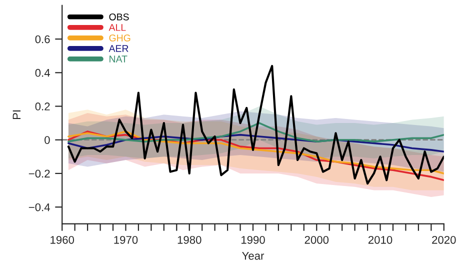 The image size is (460, 273). I want to click on x-tick-label: 2010, so click(380, 240).